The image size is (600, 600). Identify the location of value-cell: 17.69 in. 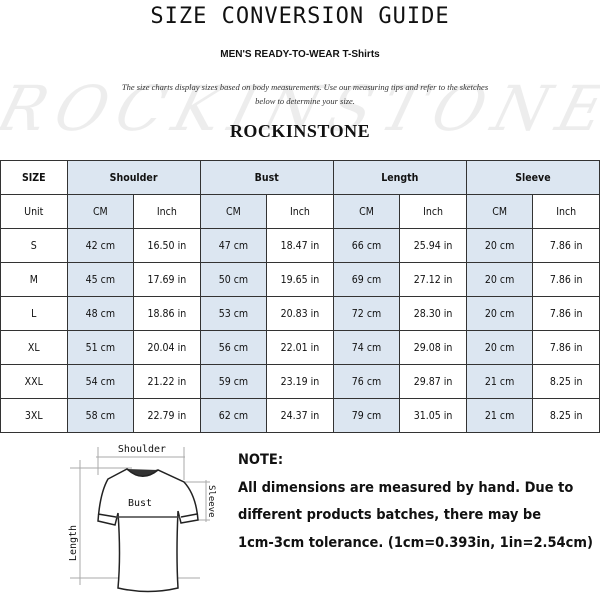
(167, 279).